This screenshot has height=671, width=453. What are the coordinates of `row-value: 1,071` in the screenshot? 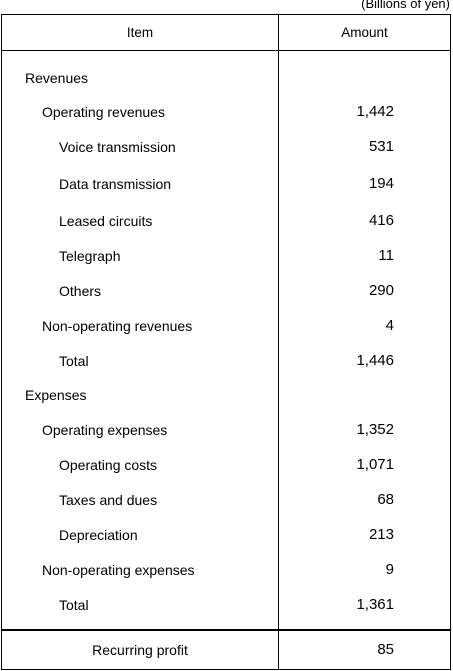 It's located at (375, 464).